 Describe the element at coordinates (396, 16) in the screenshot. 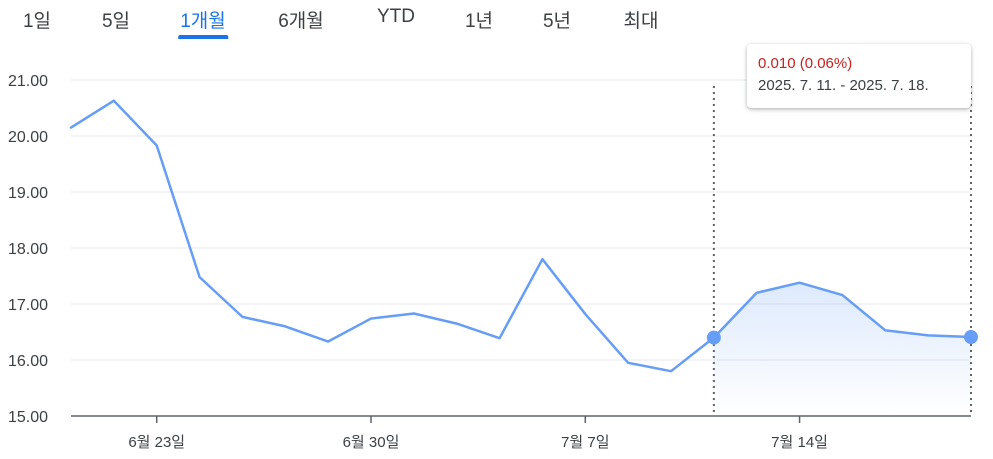

I see `tab-ytd: YTD` at that location.